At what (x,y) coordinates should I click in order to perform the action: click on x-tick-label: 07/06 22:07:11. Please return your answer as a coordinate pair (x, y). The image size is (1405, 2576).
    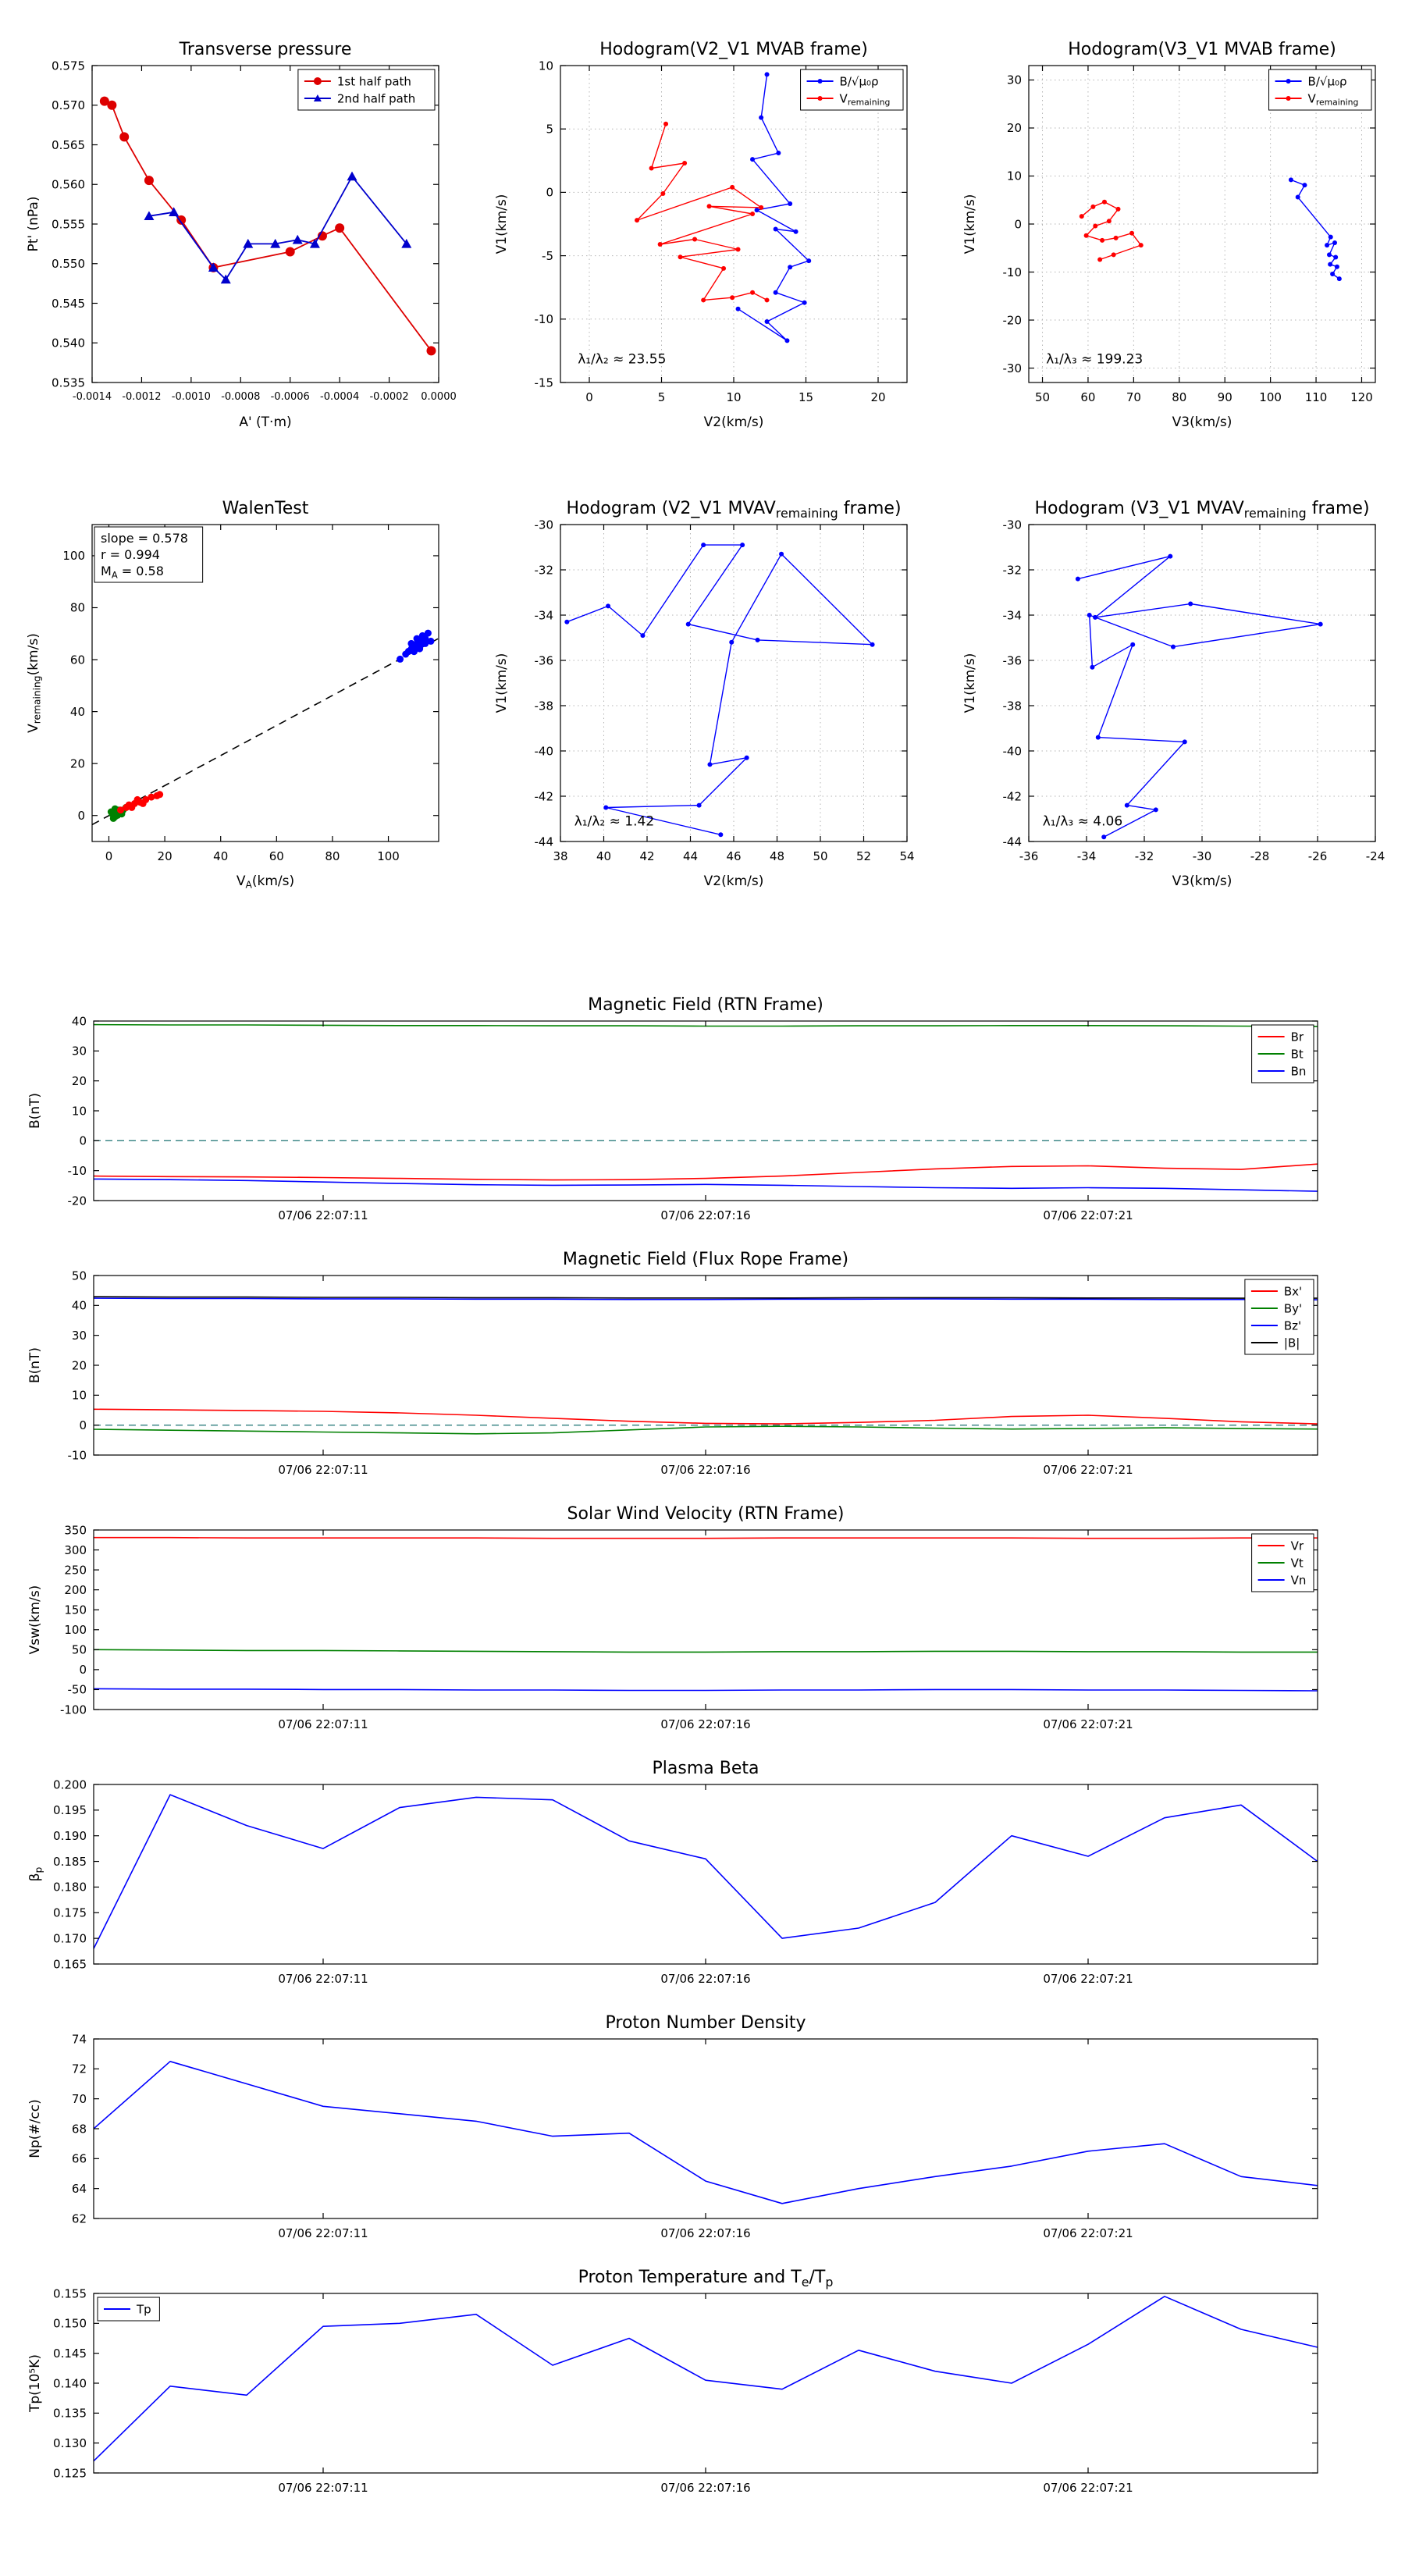
    Looking at the image, I should click on (323, 1470).